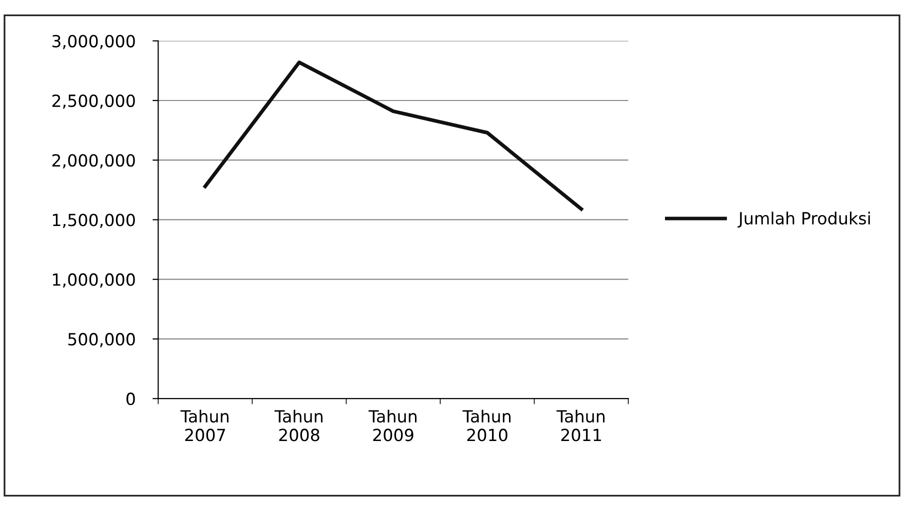 This screenshot has height=511, width=904. I want to click on y-tick-label: 1,000,000, so click(93, 280).